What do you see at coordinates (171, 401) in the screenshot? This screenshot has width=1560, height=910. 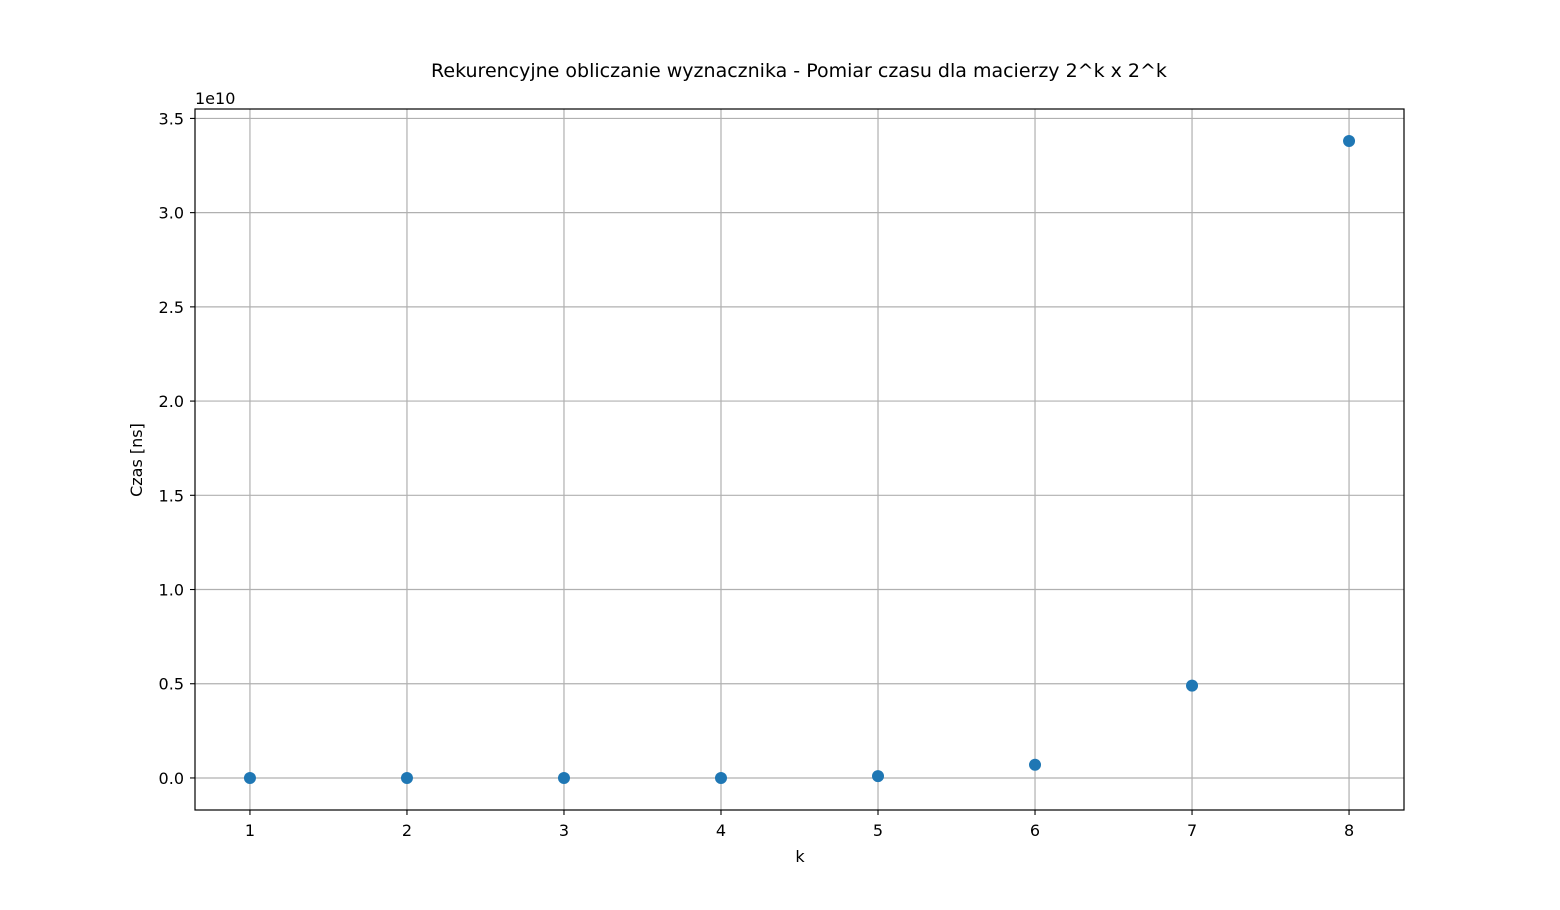 I see `y-tick-label: 2.0` at bounding box center [171, 401].